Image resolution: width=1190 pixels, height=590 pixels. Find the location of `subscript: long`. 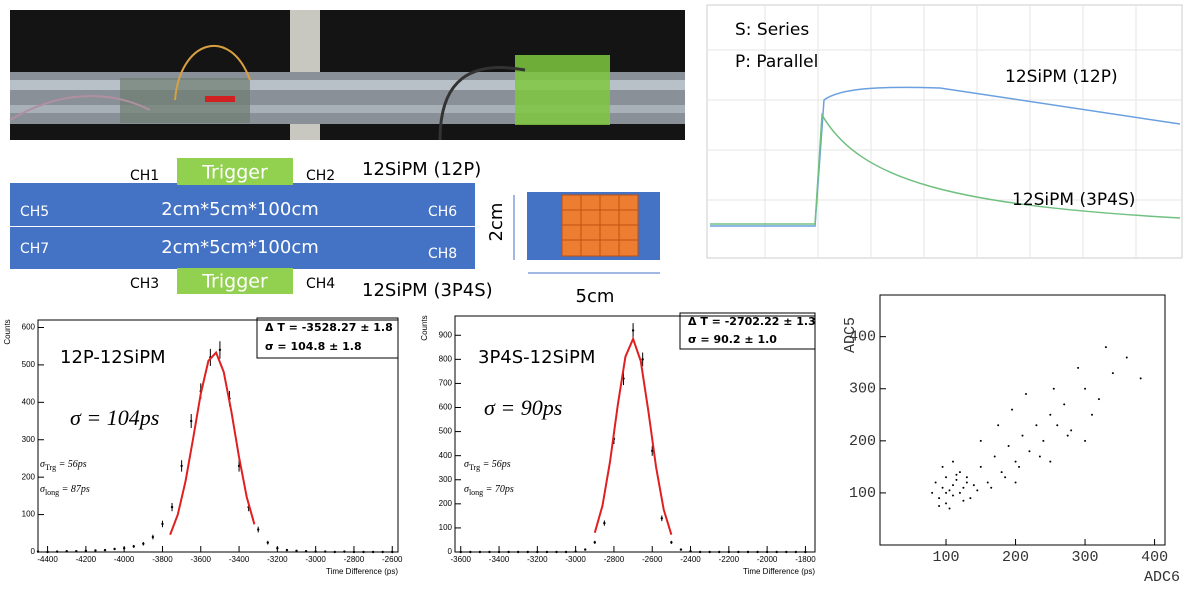

subscript: long is located at coordinates (476, 492).